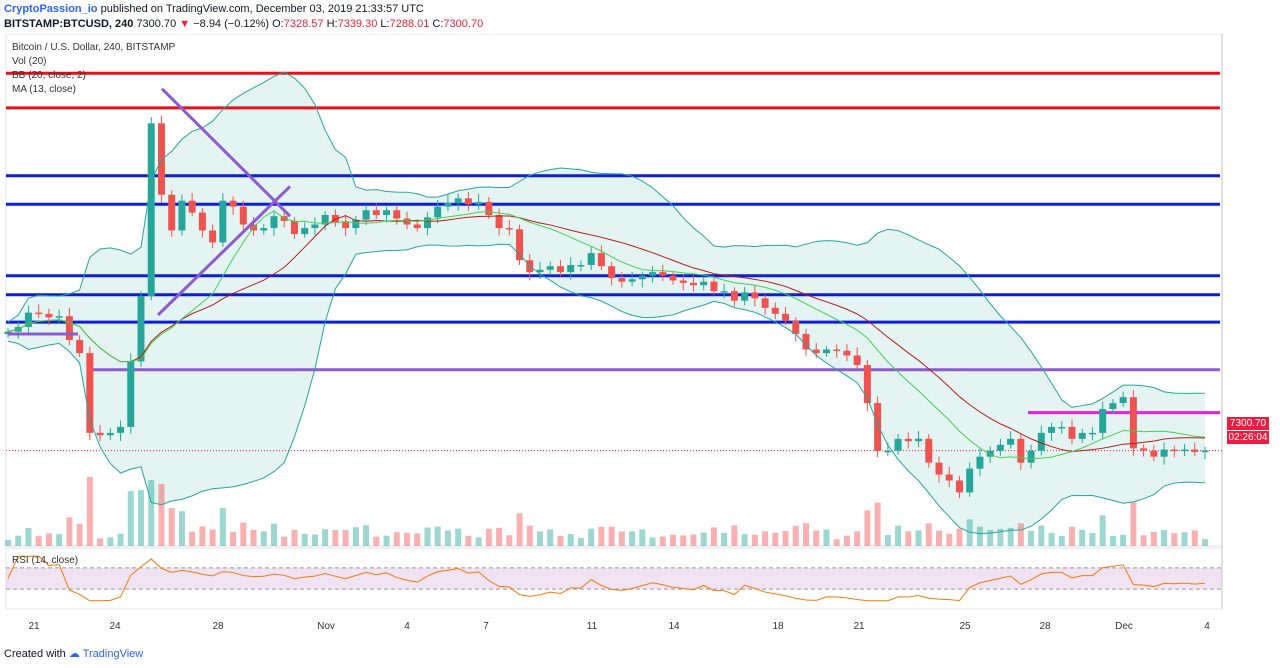 The image size is (1280, 668). I want to click on open-label: O:, so click(278, 24).